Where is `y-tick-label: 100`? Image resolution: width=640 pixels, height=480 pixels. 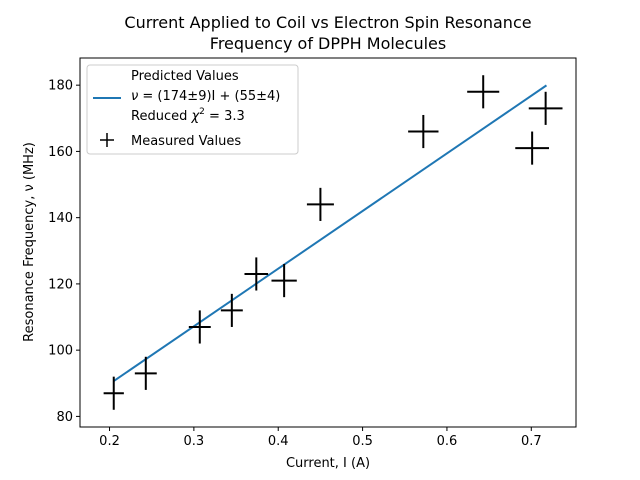 y-tick-label: 100 is located at coordinates (60, 351).